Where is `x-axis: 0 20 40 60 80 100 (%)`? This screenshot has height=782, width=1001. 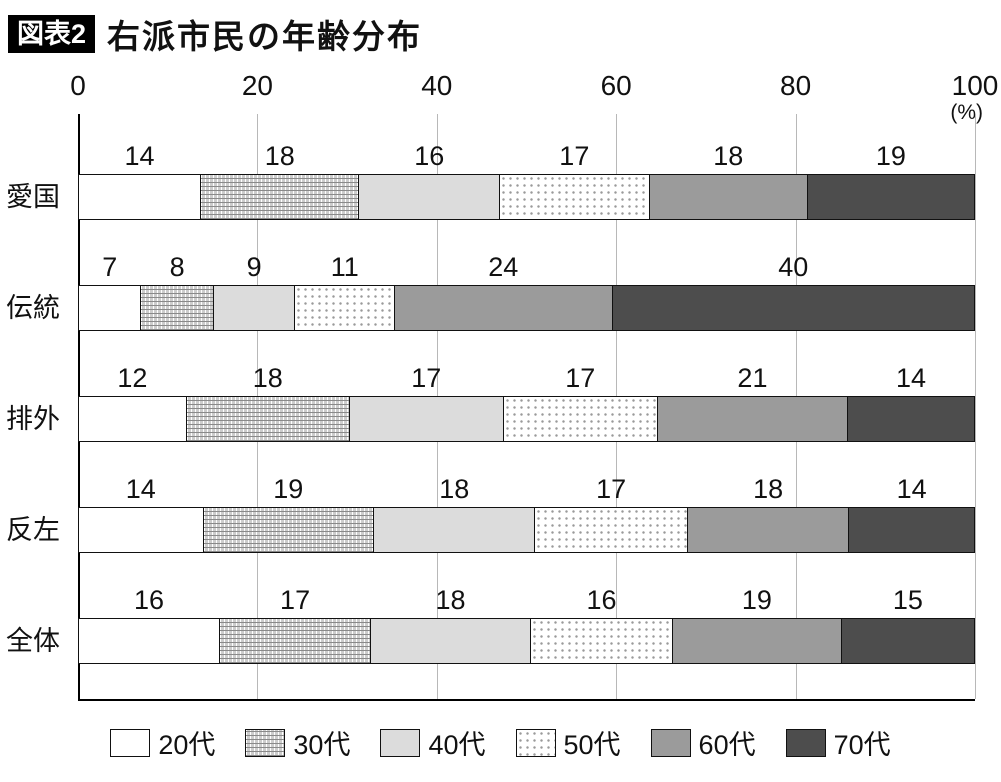
x-axis: 0 20 40 60 80 100 (%) is located at coordinates (534, 97).